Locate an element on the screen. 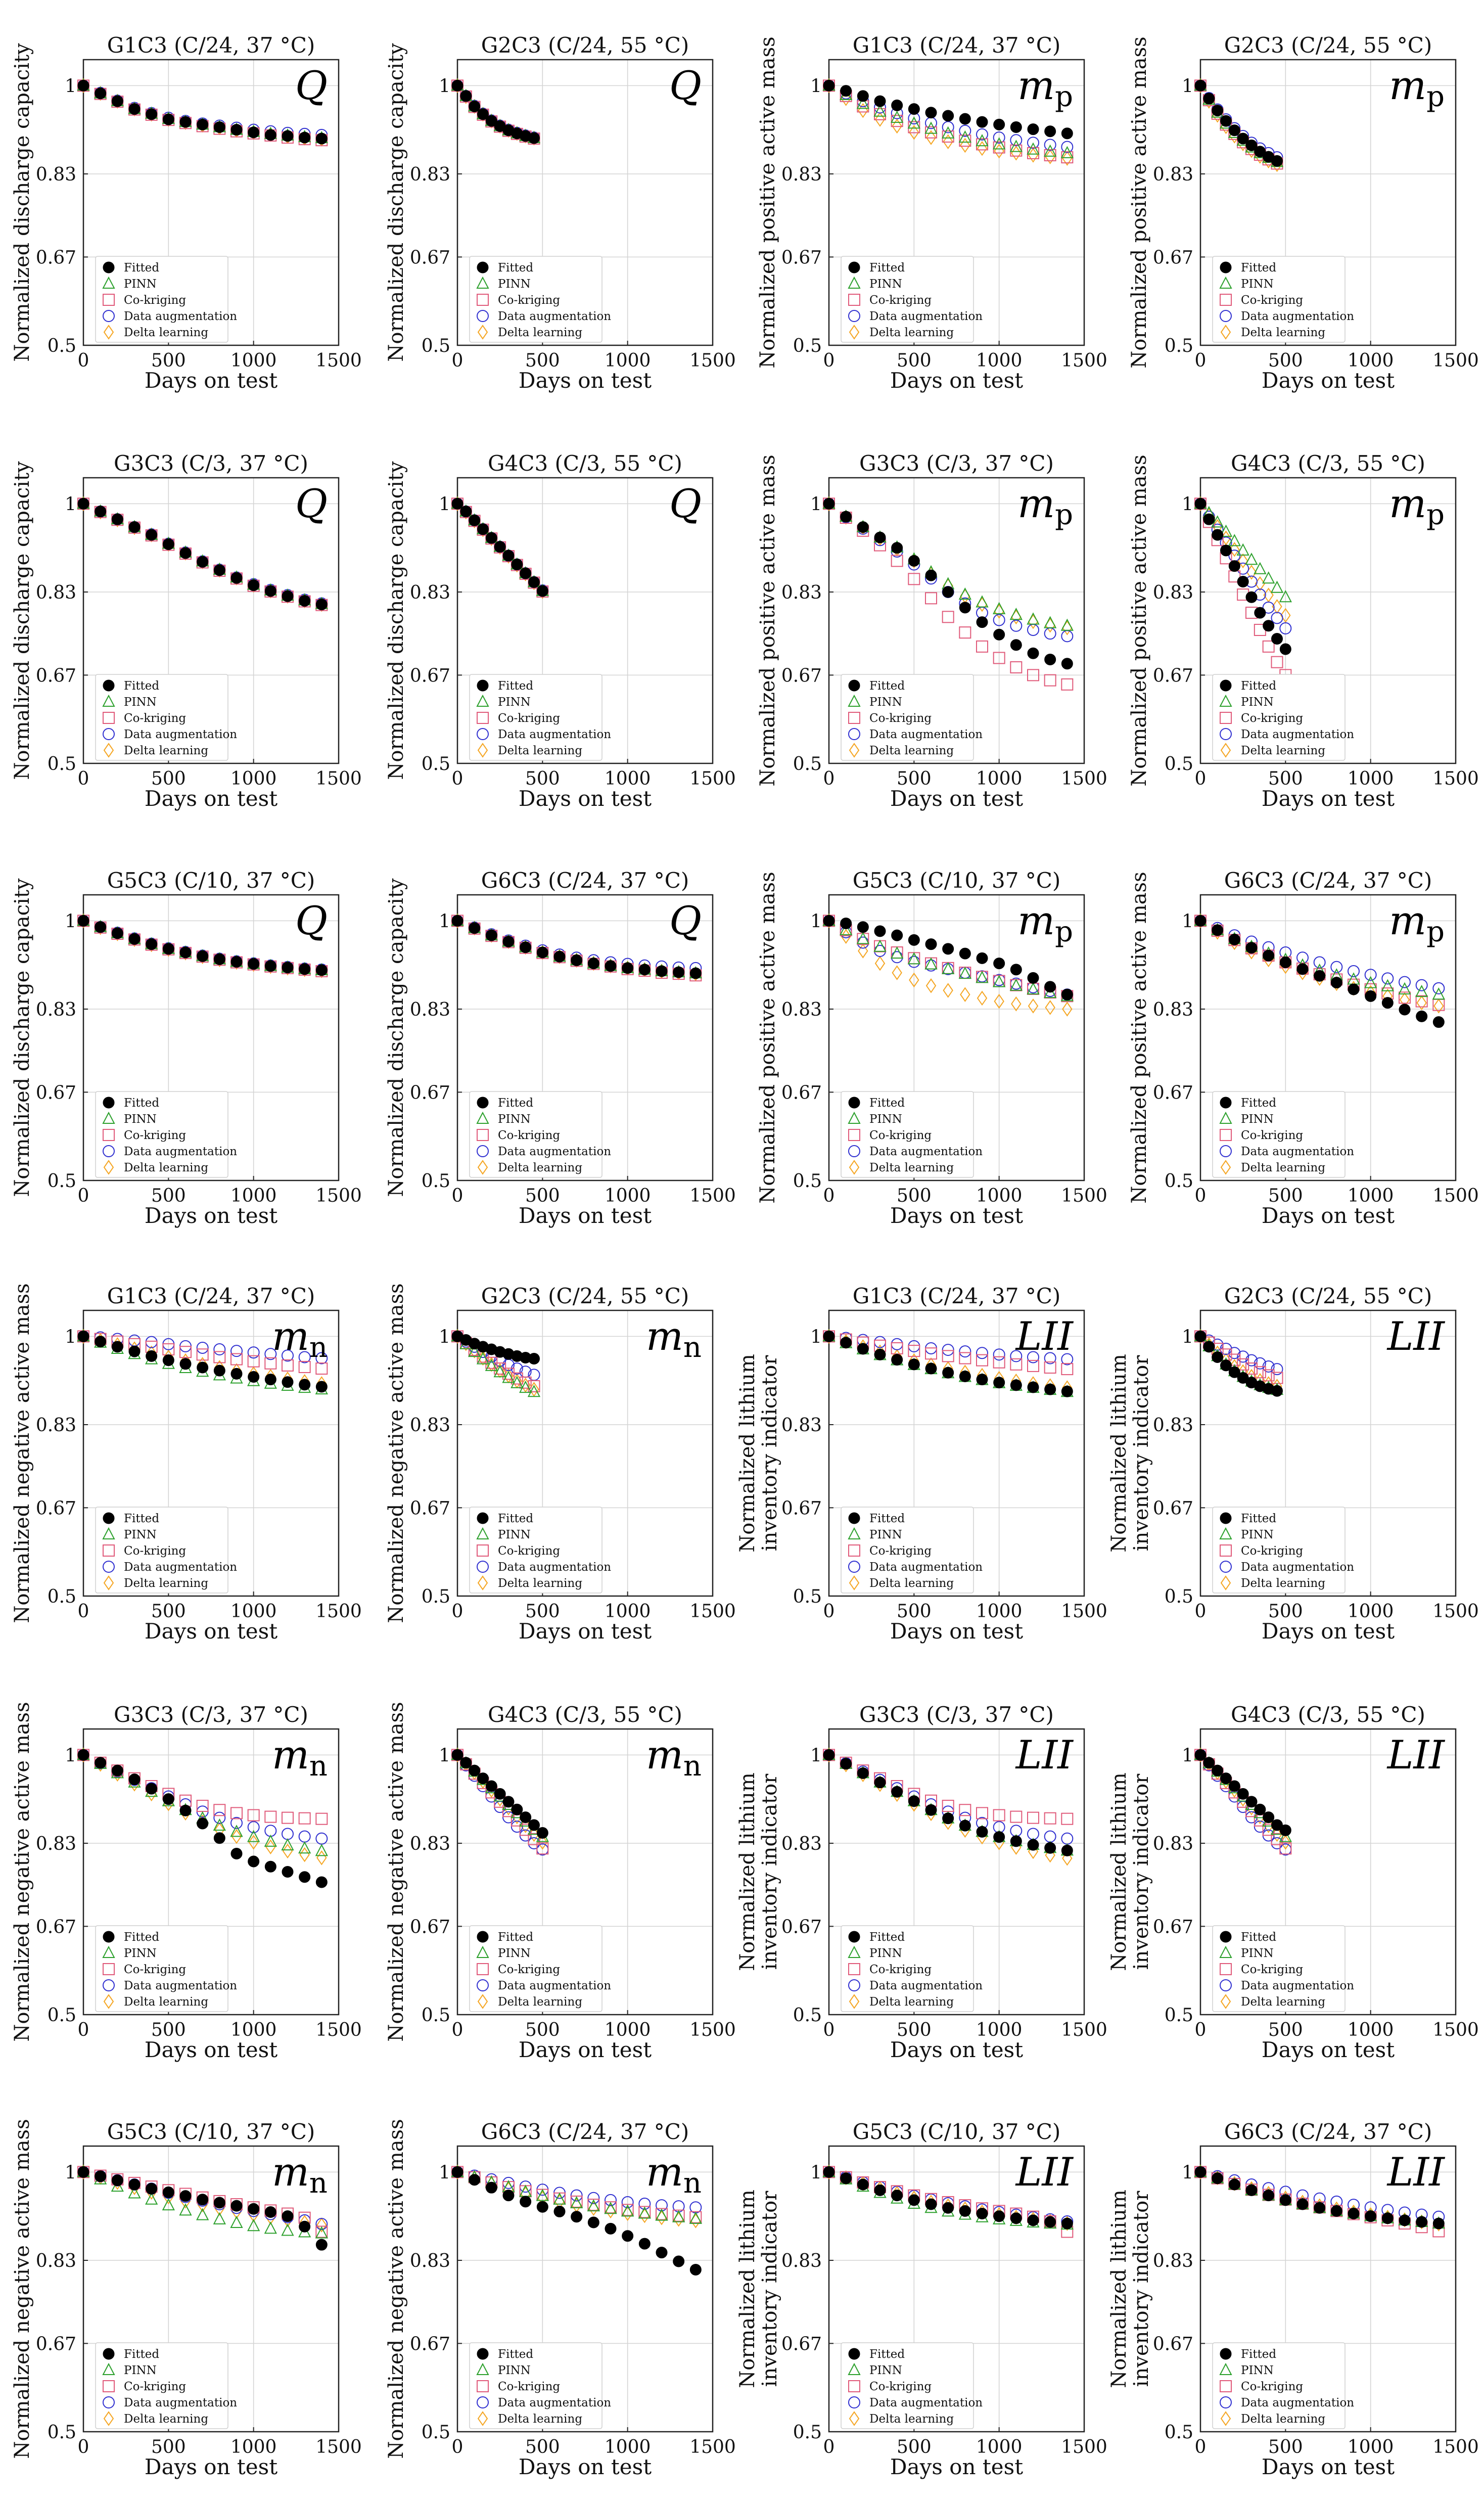  x-tick-label: 1500 is located at coordinates (1084, 360).